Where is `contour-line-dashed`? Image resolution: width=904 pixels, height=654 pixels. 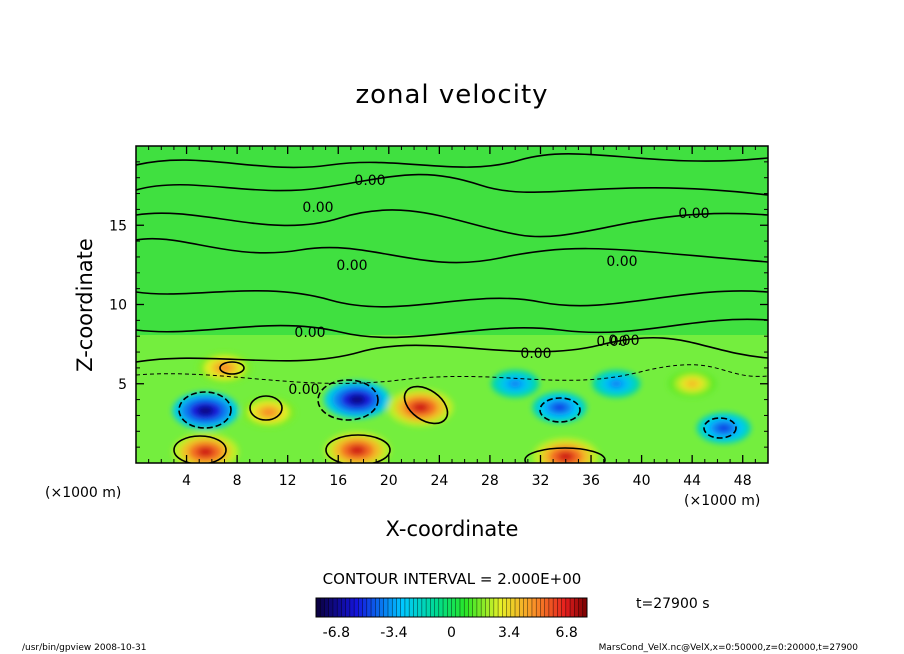
contour-line-dashed is located at coordinates (452, 374).